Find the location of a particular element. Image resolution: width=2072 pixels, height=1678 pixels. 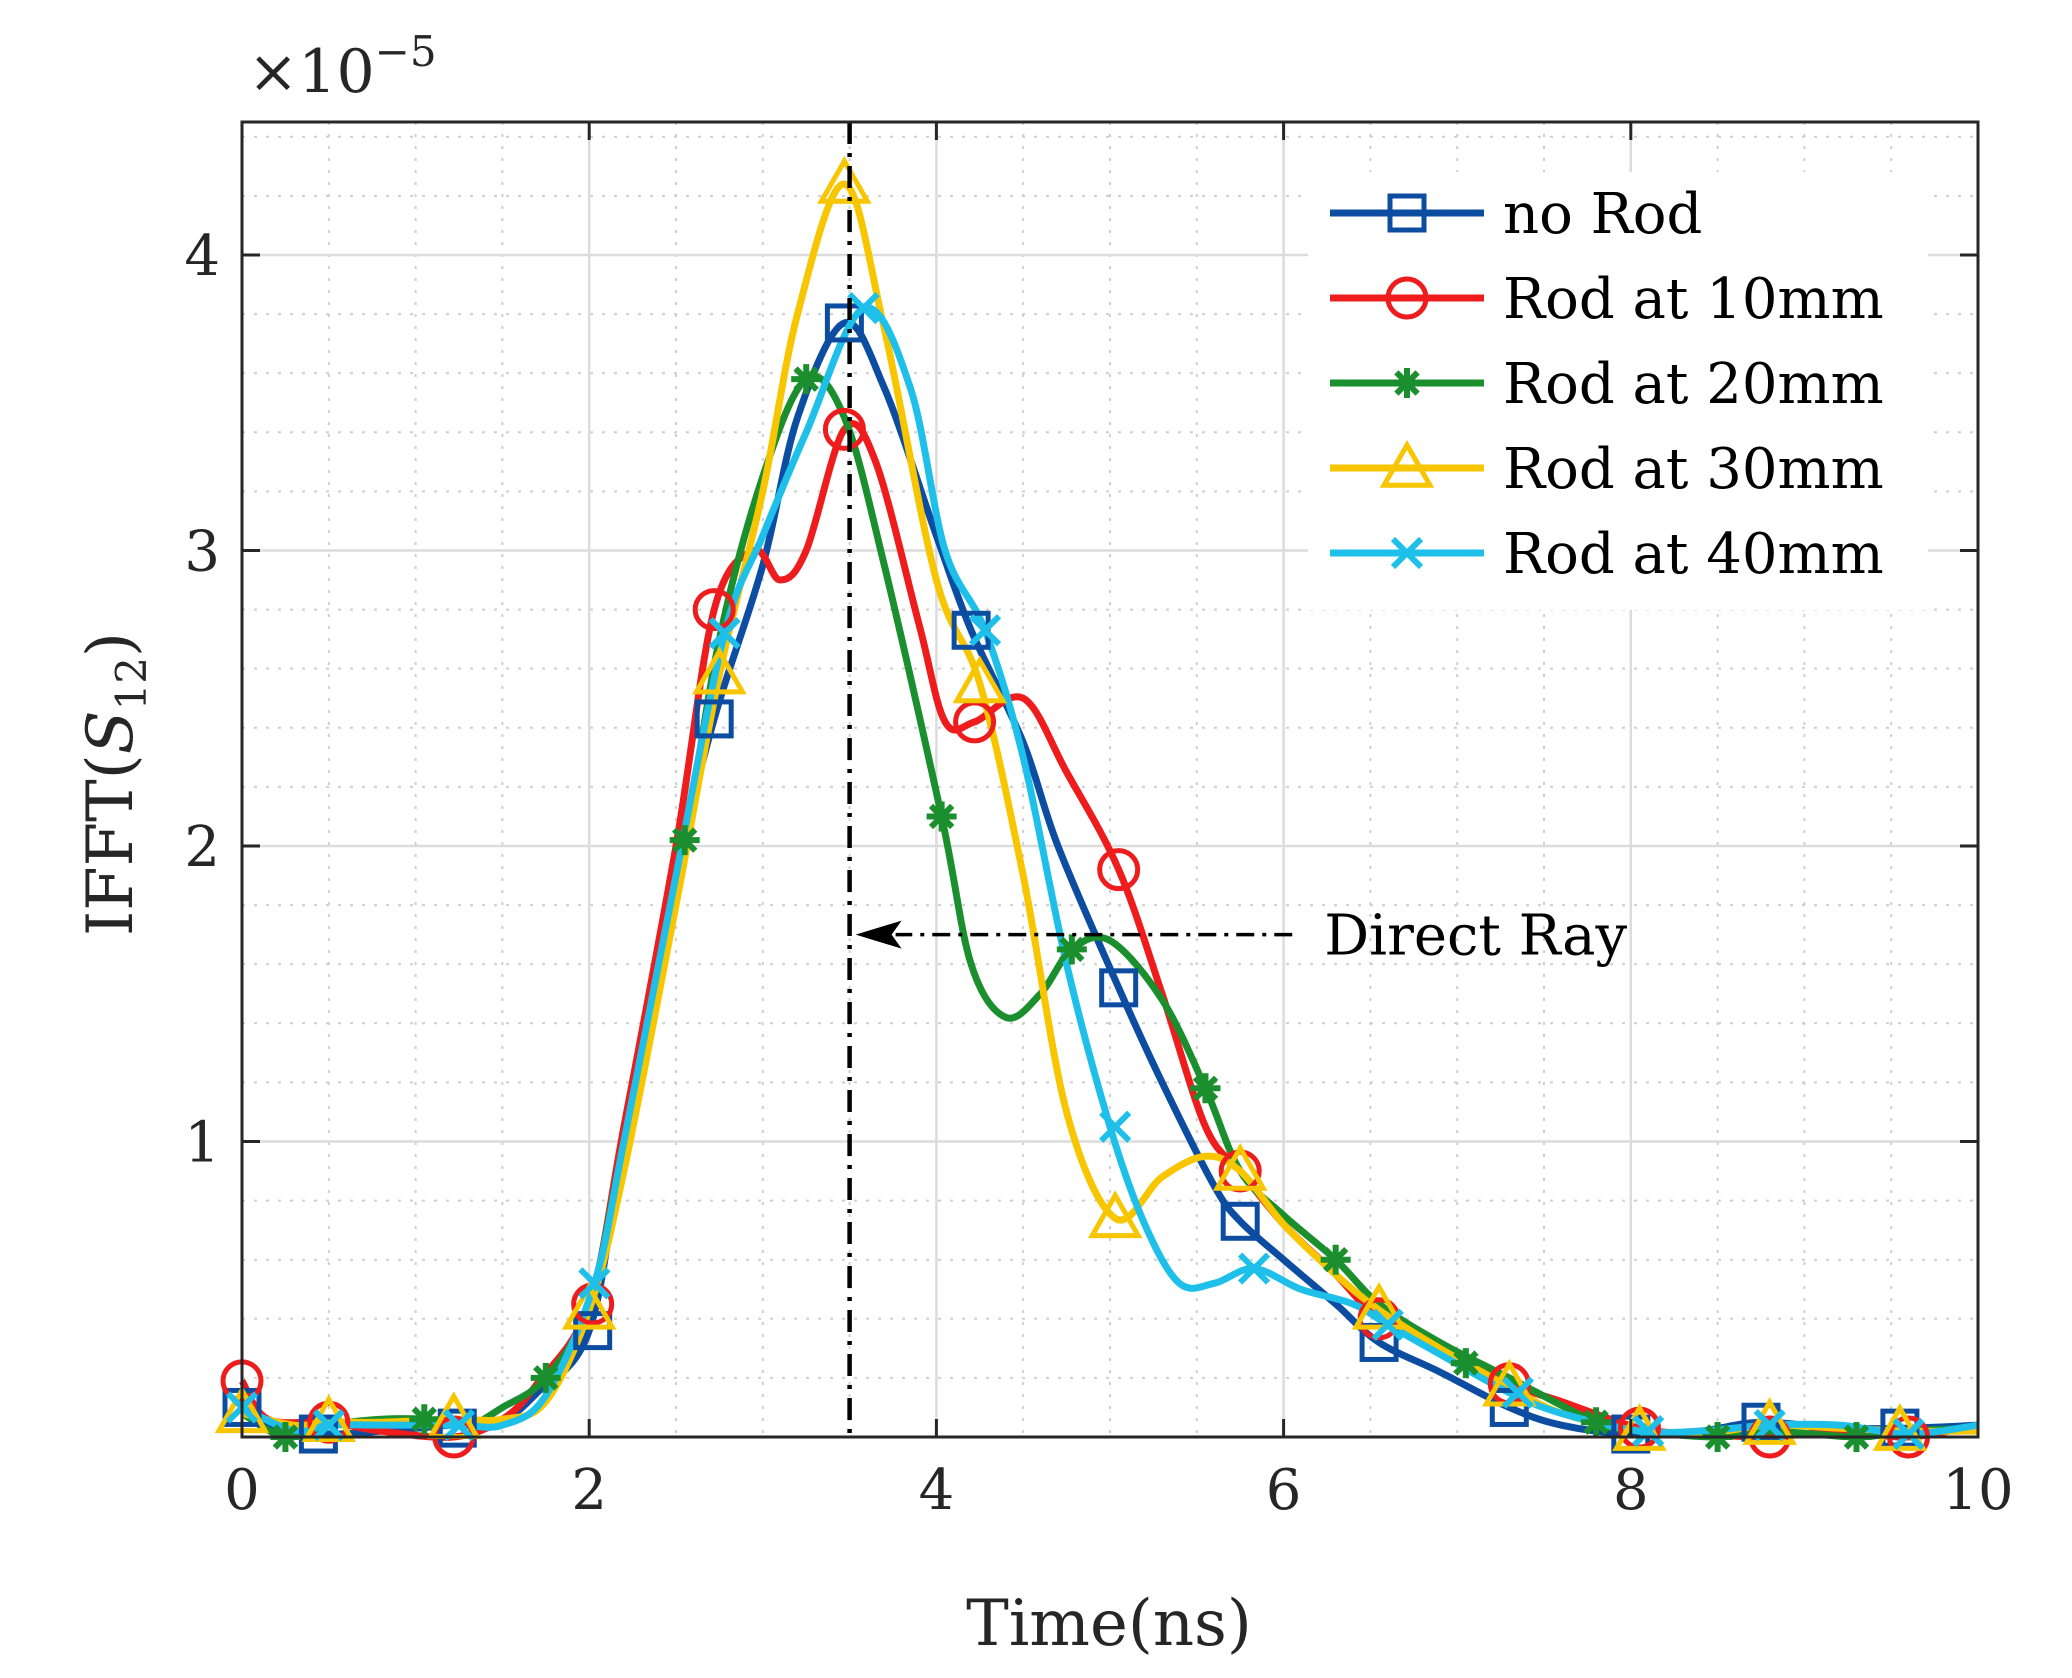

legend-label: Rod at 20mm is located at coordinates (1693, 384).